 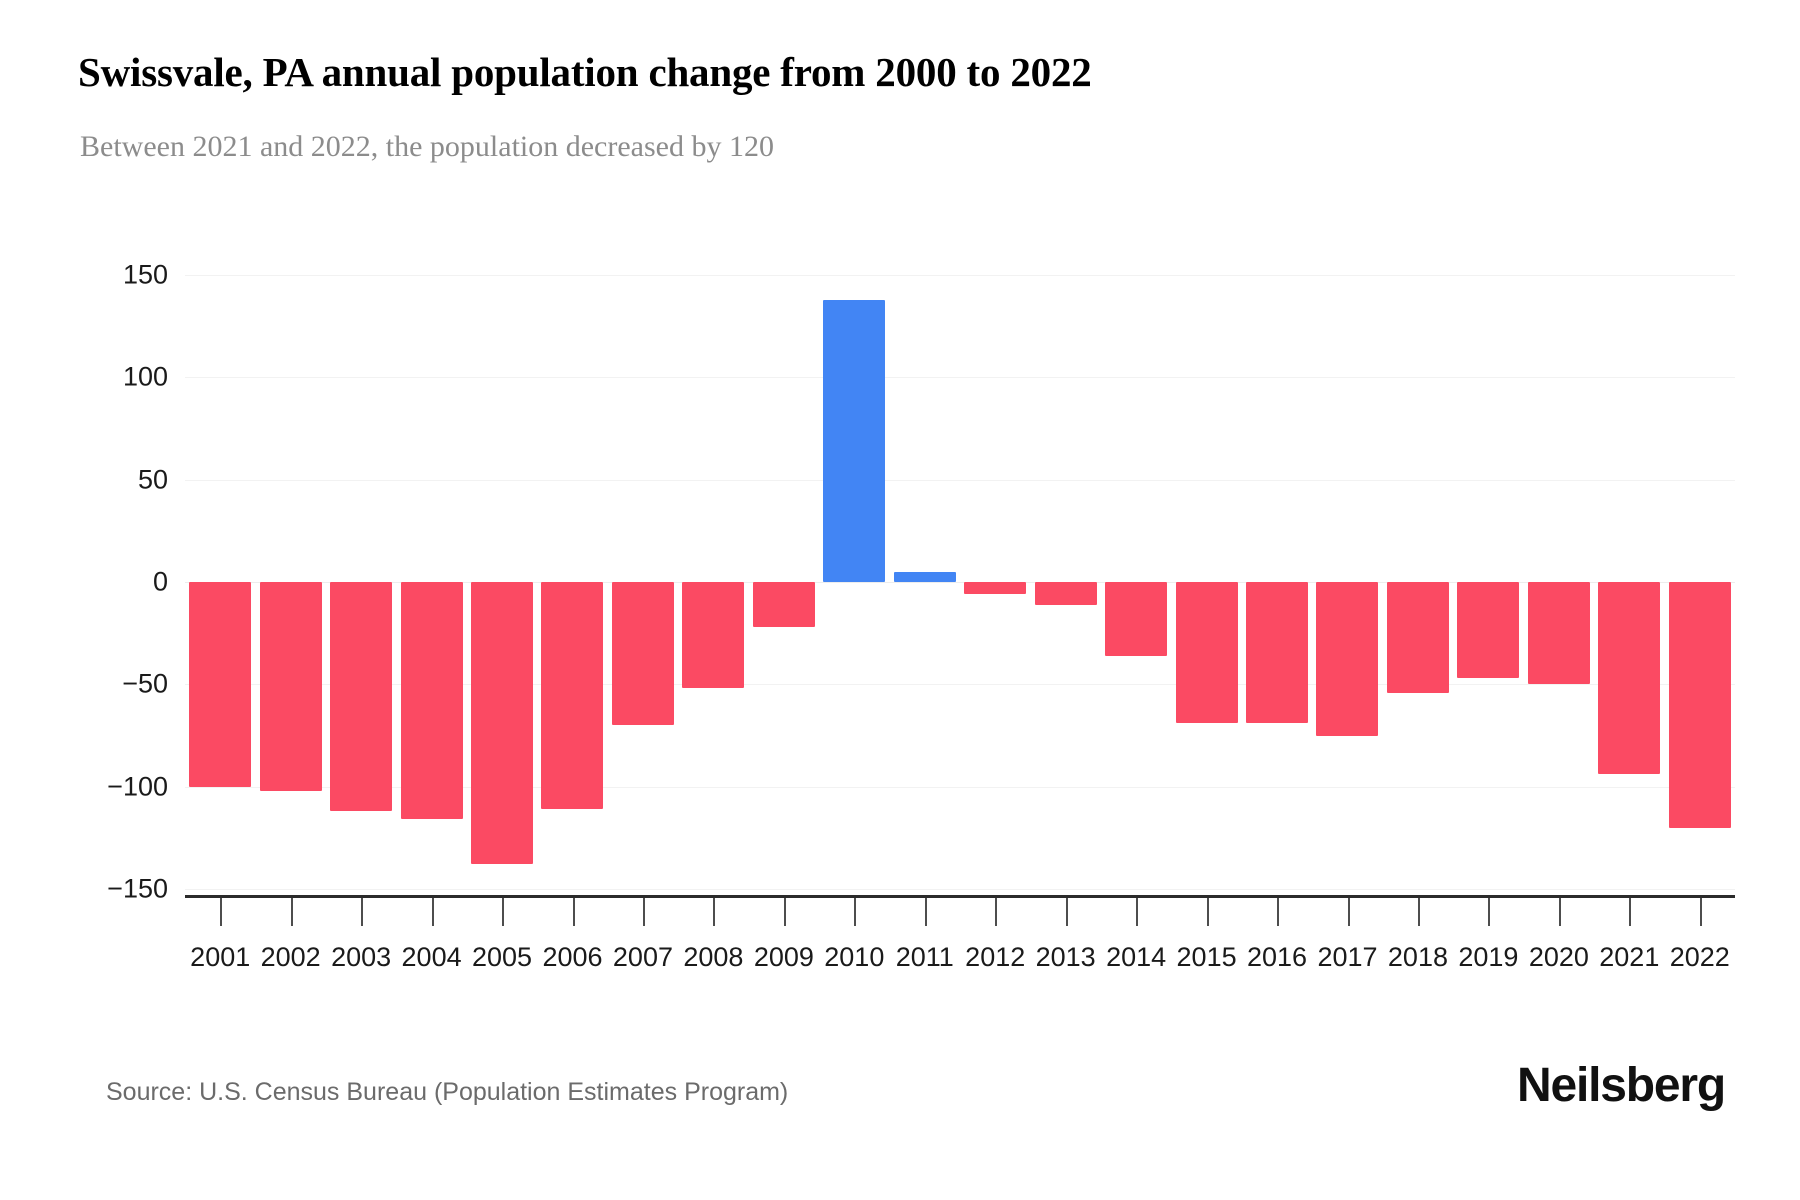 What do you see at coordinates (145, 274) in the screenshot?
I see `y-axis-label: 150` at bounding box center [145, 274].